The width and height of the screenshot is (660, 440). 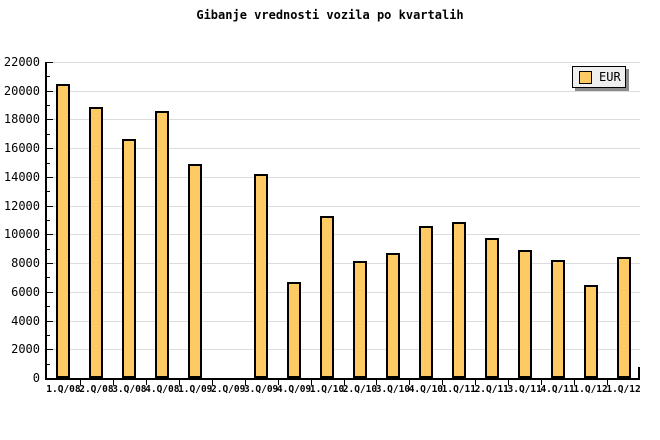 What do you see at coordinates (294, 389) in the screenshot?
I see `x-axis-label: 4.Q/09` at bounding box center [294, 389].